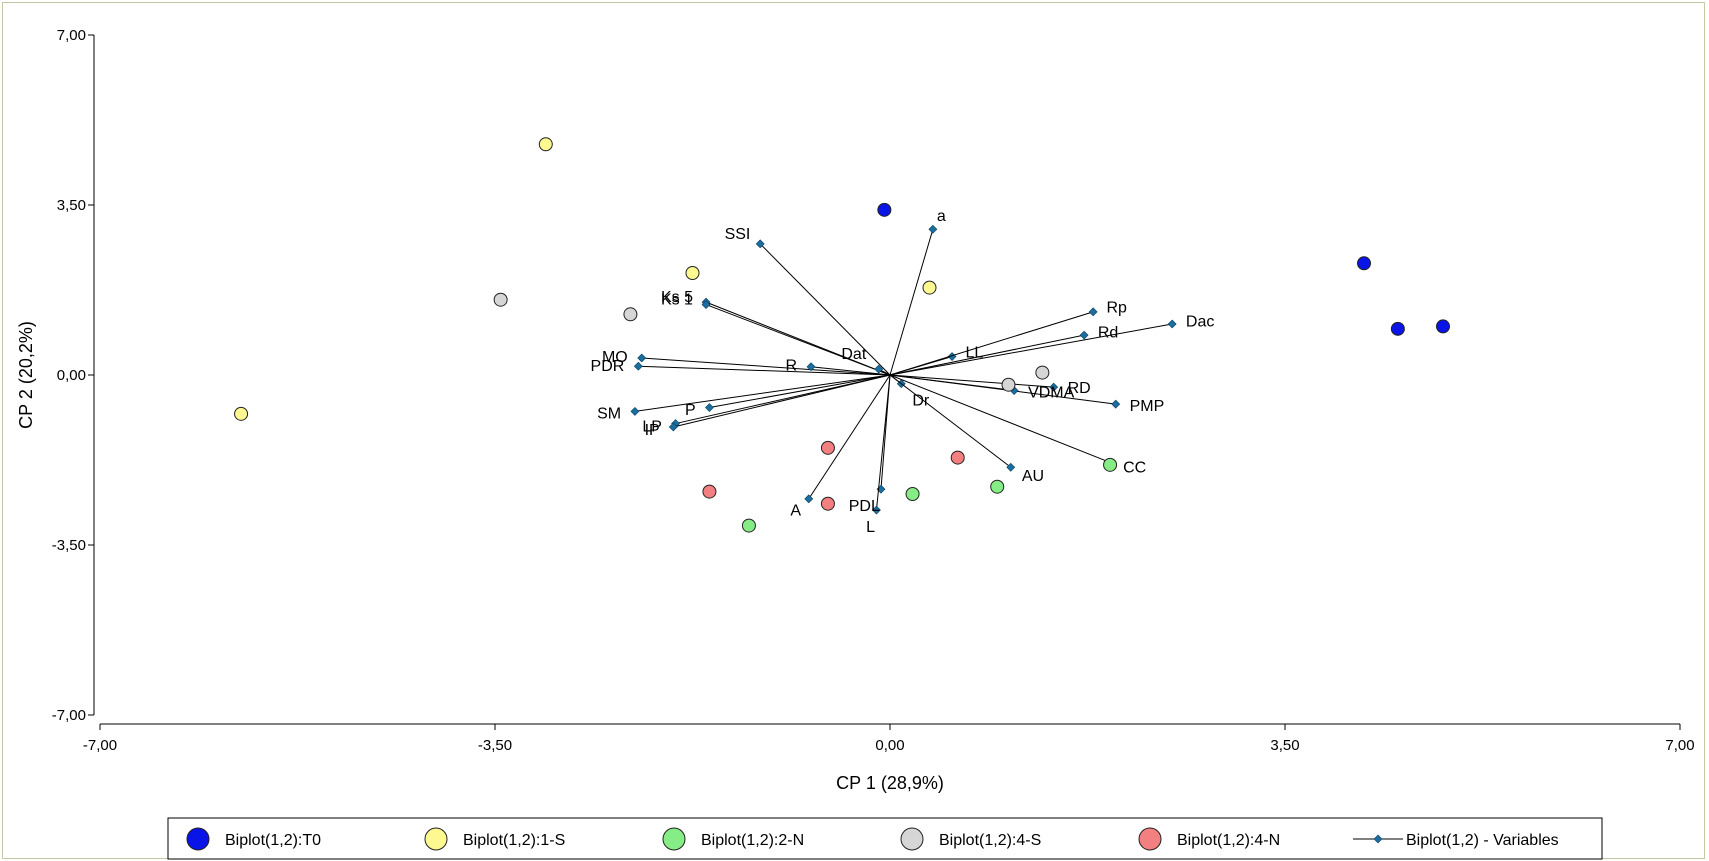 This screenshot has height=861, width=1709. I want to click on legend-variables-label: Biplot(1,2) - Variables, so click(1482, 840).